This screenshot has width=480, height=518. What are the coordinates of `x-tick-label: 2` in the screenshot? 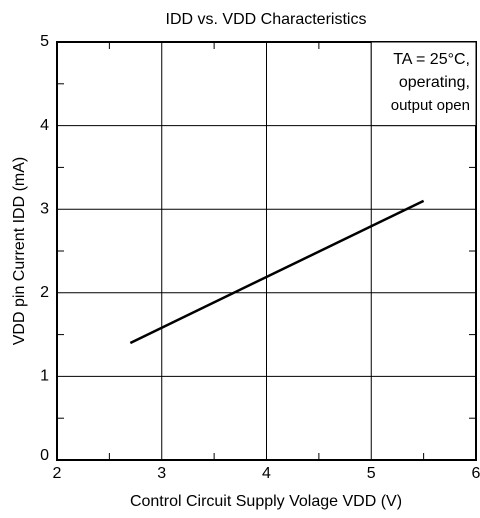 It's located at (57, 473).